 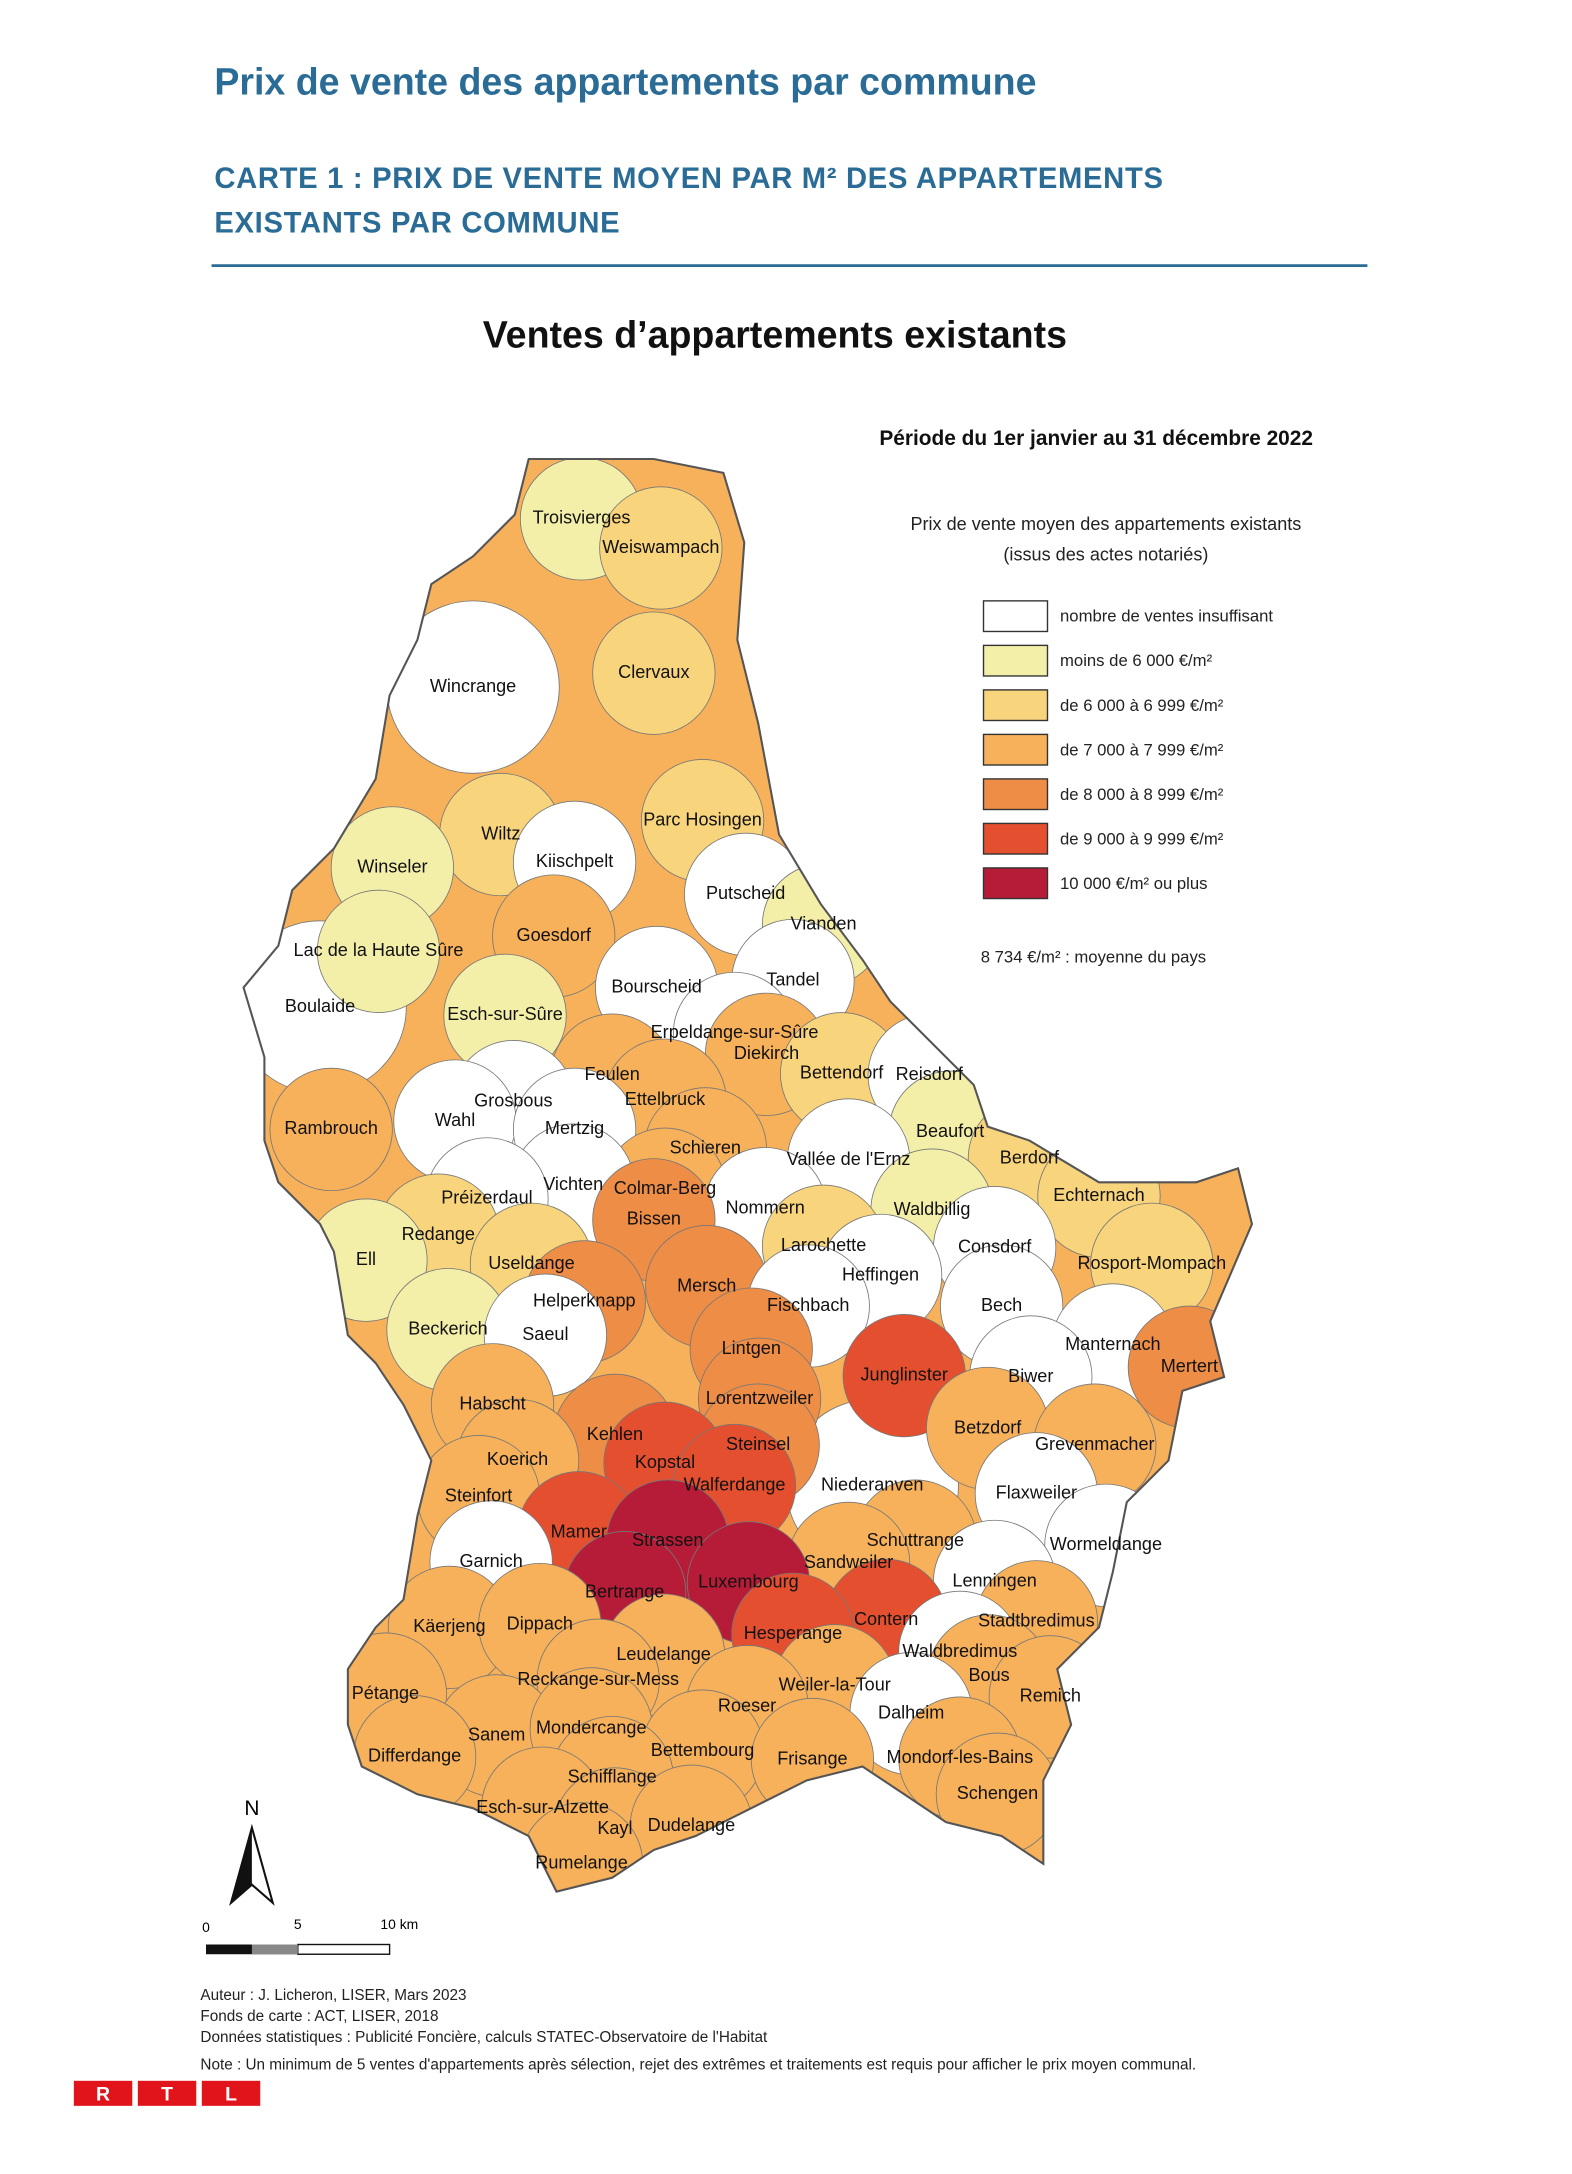 I want to click on legend-label: de 6 000 à 6 999 €/m², so click(x=1142, y=705).